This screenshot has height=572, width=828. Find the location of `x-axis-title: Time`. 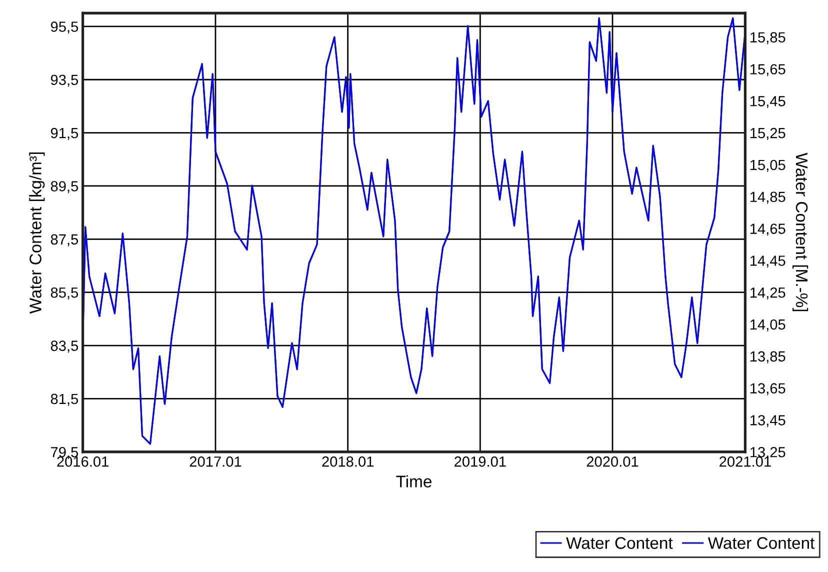

x-axis-title: Time is located at coordinates (414, 481).